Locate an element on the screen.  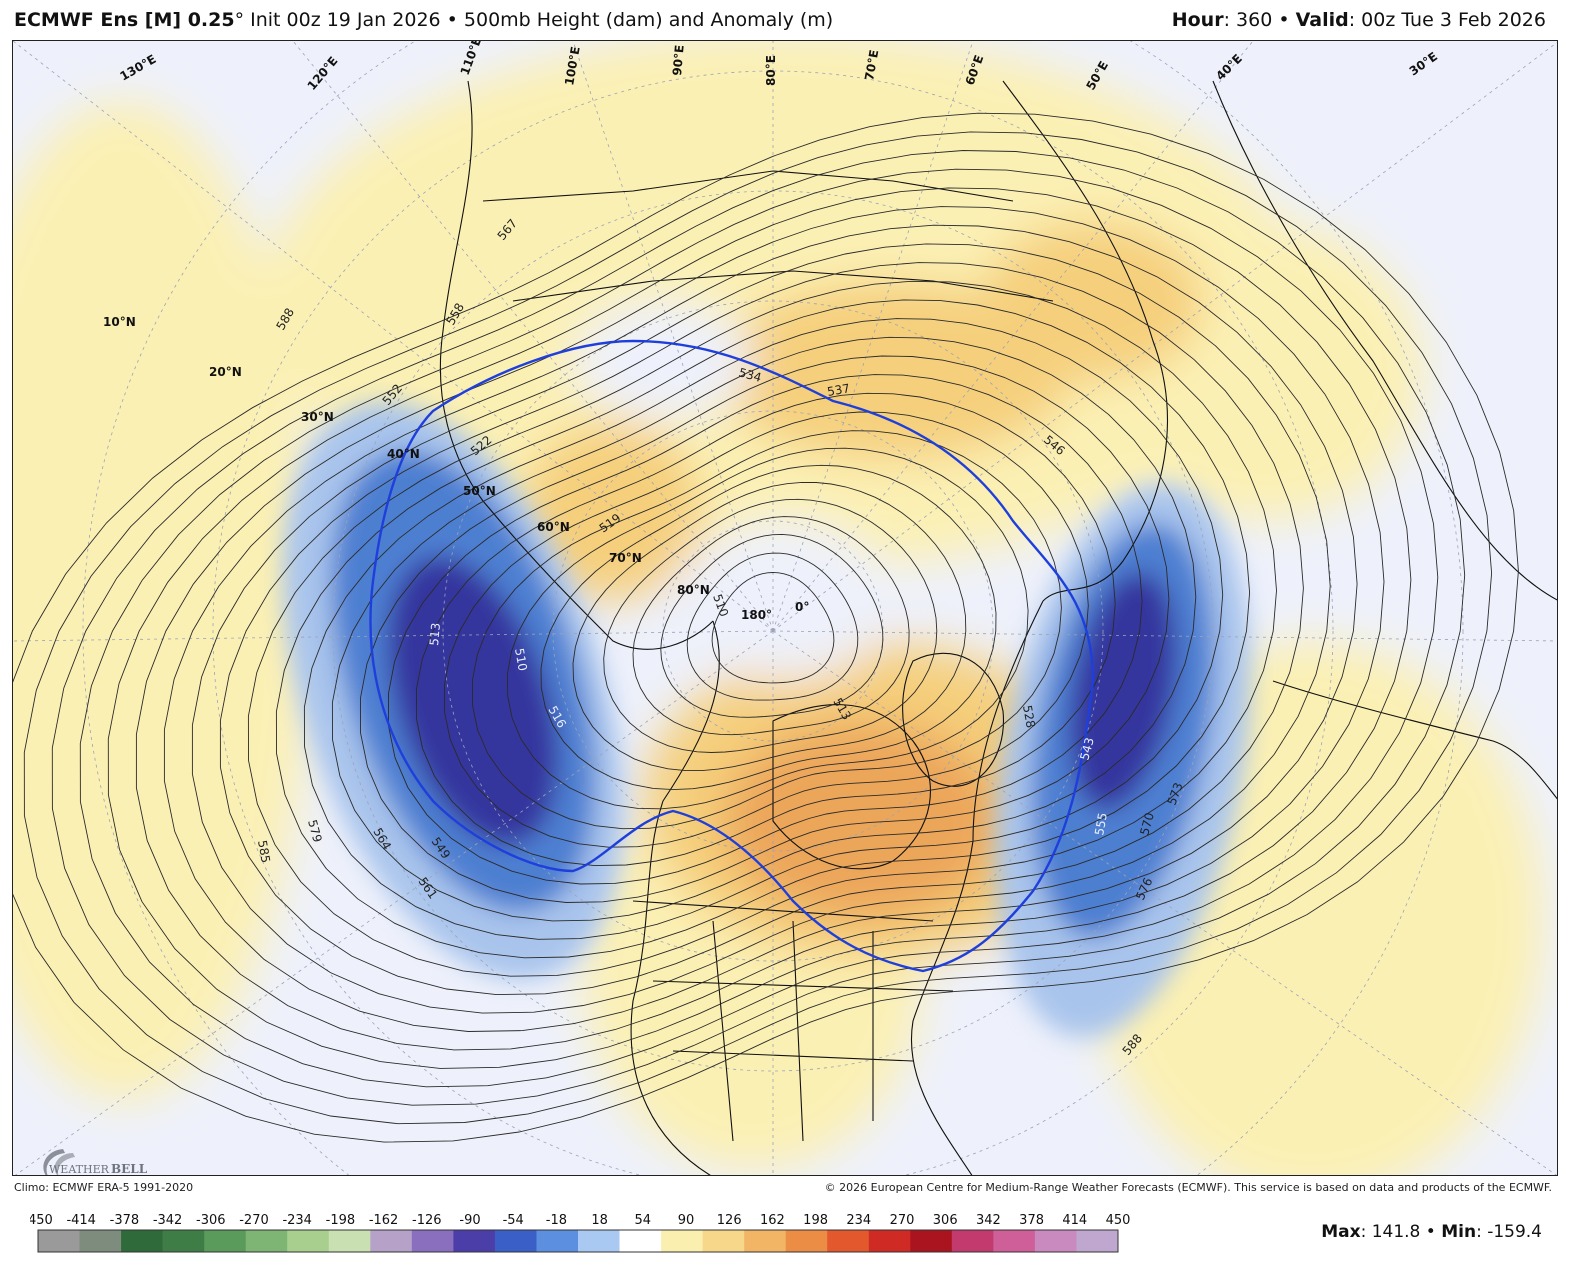
valid-time: Hour: 360 • Valid: 00z Tue 3 Feb 2026 is located at coordinates (1359, 20).